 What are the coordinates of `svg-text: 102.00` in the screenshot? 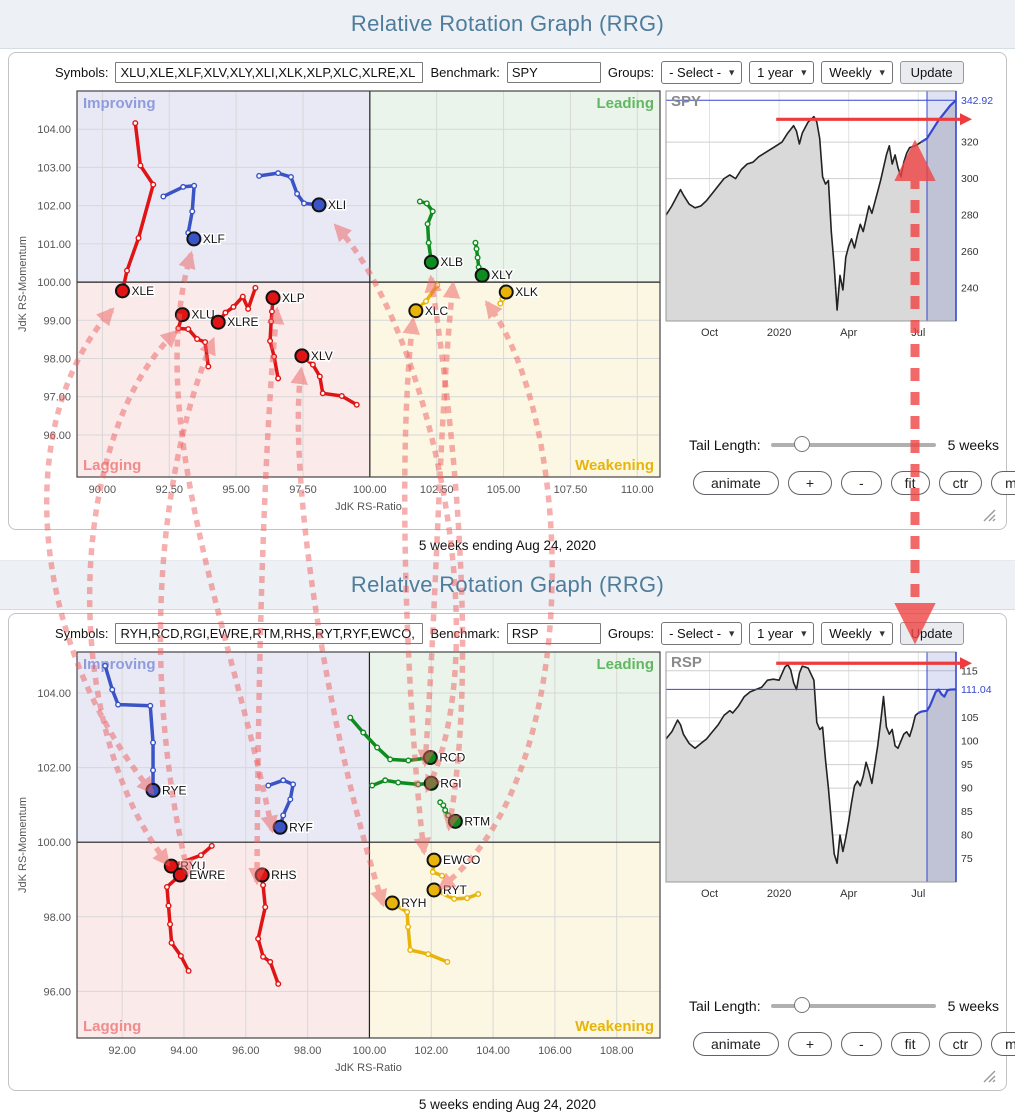 It's located at (54, 207).